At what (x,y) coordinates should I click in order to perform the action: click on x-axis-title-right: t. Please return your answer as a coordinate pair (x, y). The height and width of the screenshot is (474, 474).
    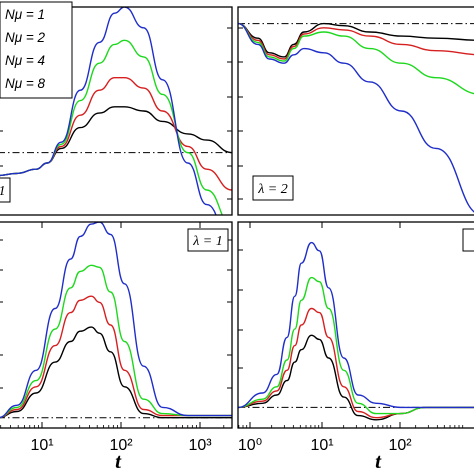
    Looking at the image, I should click on (378, 461).